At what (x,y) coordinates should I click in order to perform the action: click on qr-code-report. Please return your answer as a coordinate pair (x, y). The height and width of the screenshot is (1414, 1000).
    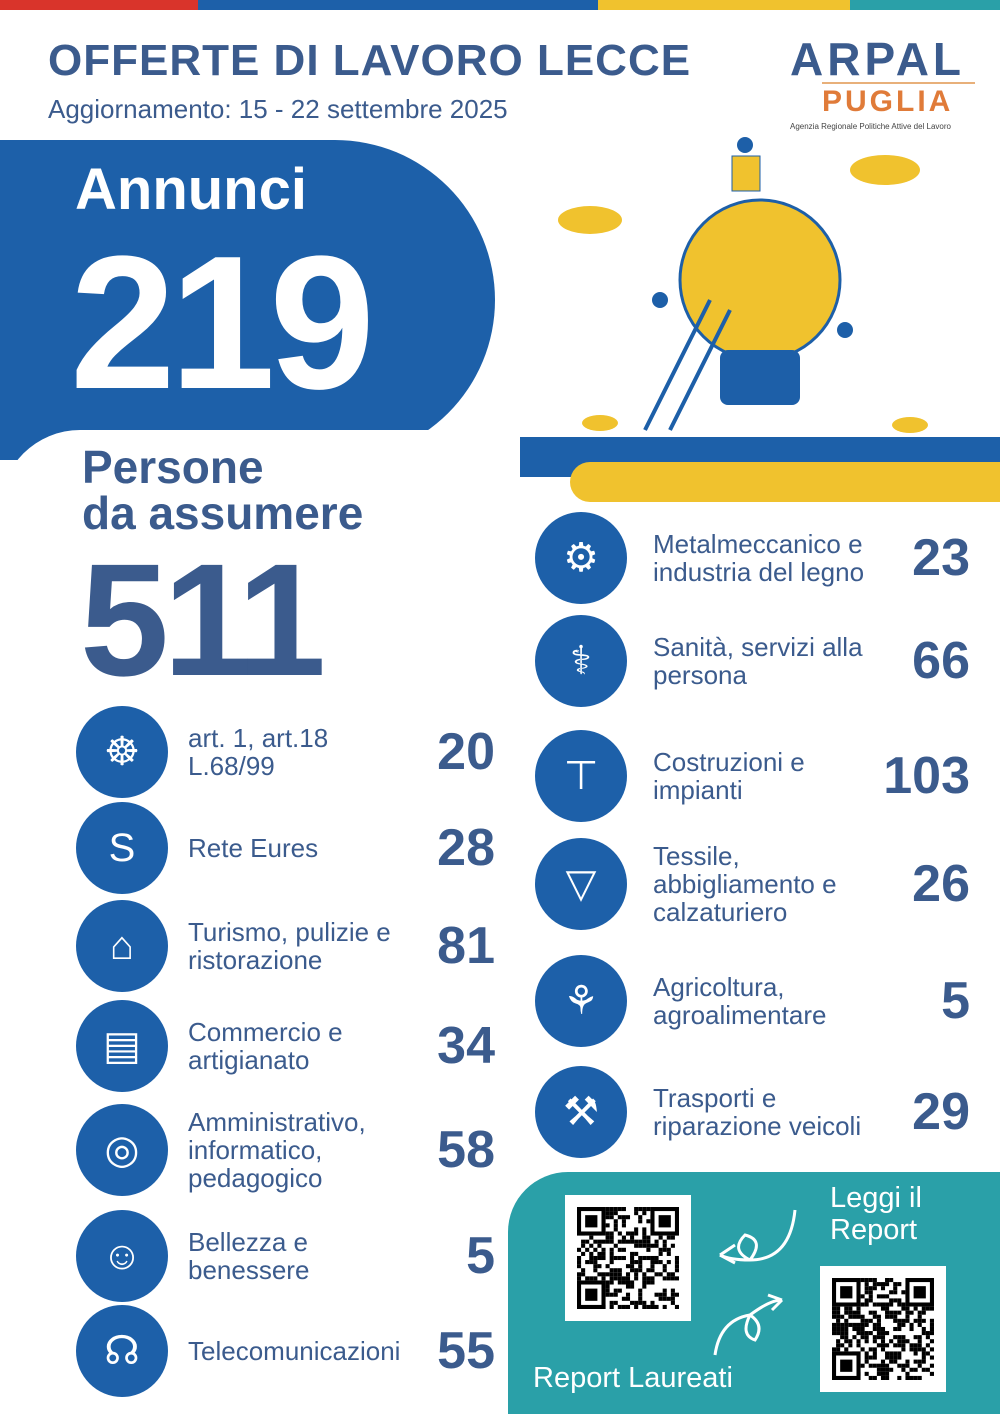
    Looking at the image, I should click on (628, 1258).